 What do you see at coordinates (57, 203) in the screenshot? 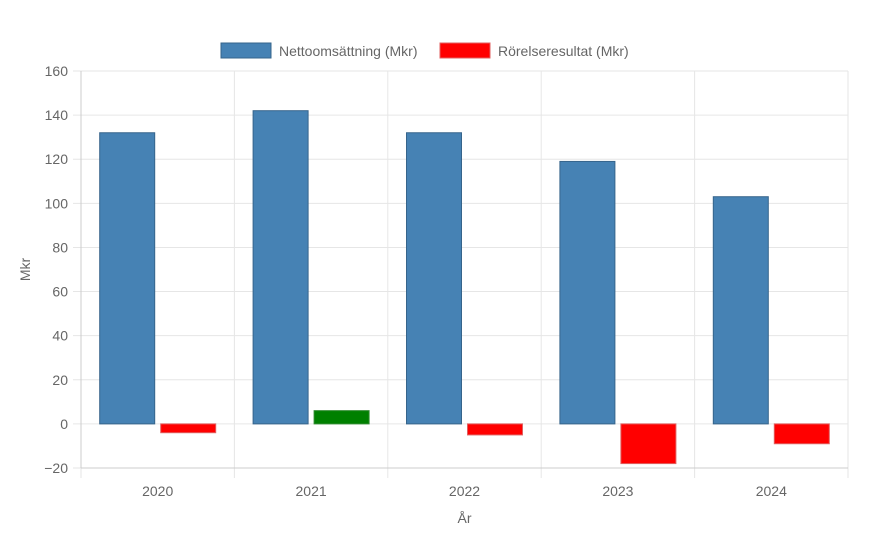
I see `y-tick-label: 100` at bounding box center [57, 203].